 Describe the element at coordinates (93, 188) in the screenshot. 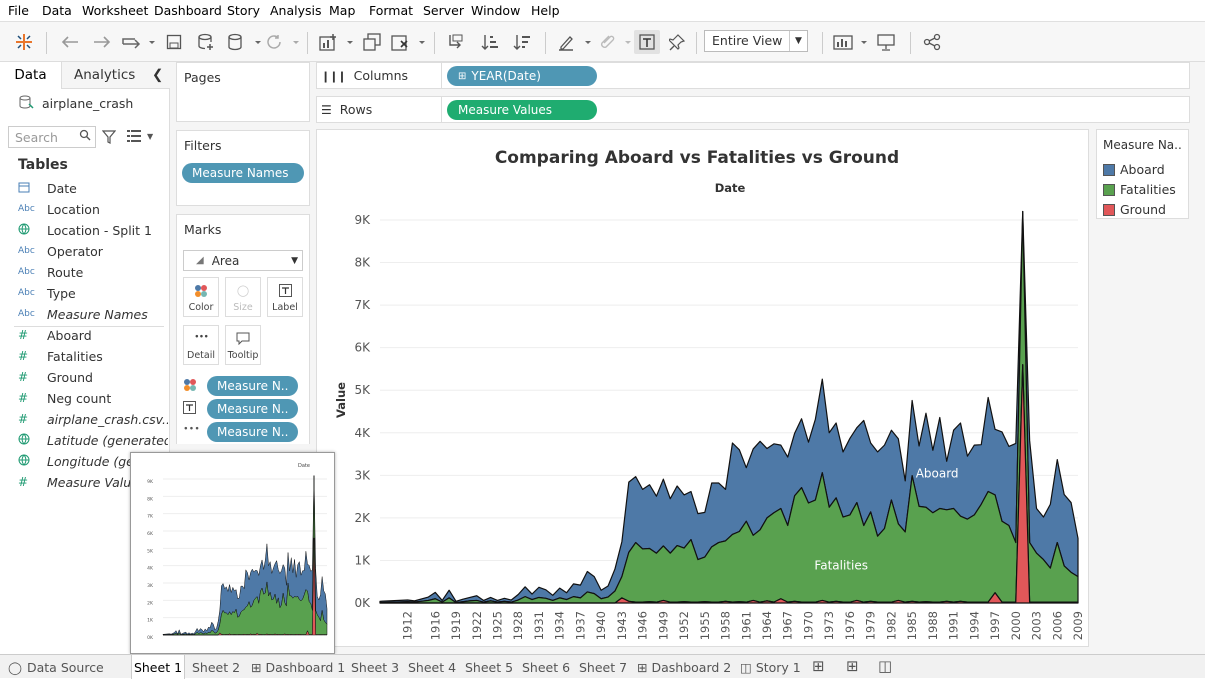

I see `field-item: Date` at that location.